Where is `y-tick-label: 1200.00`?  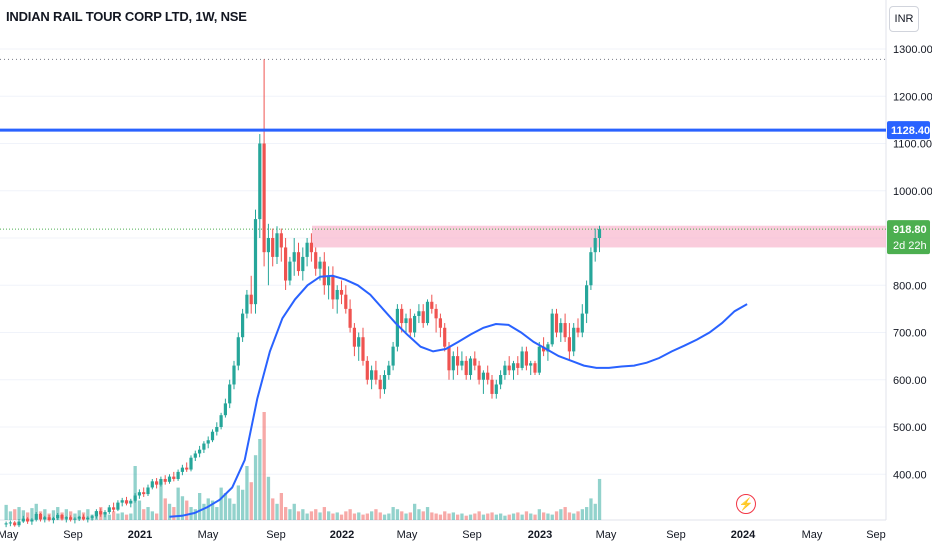
y-tick-label: 1200.00 is located at coordinates (912, 97).